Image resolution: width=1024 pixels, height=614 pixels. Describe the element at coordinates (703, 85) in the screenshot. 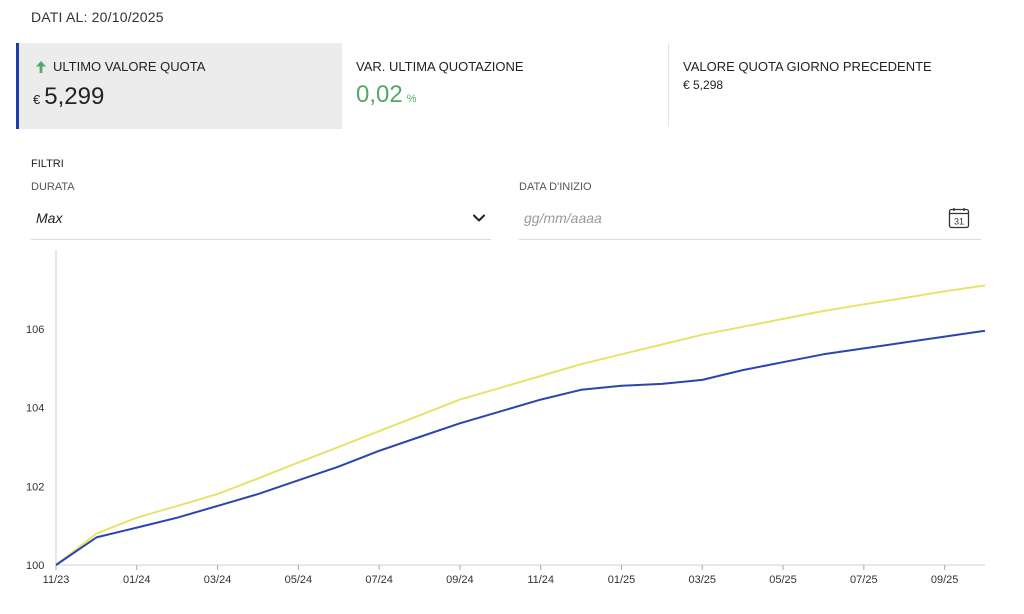

I see `kpi-precedente-value: € 5,298` at that location.